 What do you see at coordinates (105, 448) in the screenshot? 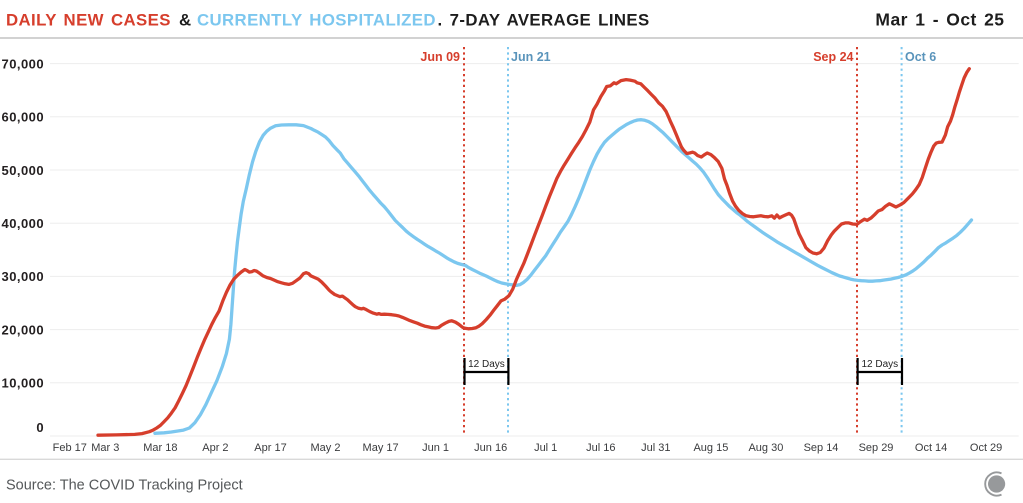
I see `svg-text: Mar 3` at bounding box center [105, 448].